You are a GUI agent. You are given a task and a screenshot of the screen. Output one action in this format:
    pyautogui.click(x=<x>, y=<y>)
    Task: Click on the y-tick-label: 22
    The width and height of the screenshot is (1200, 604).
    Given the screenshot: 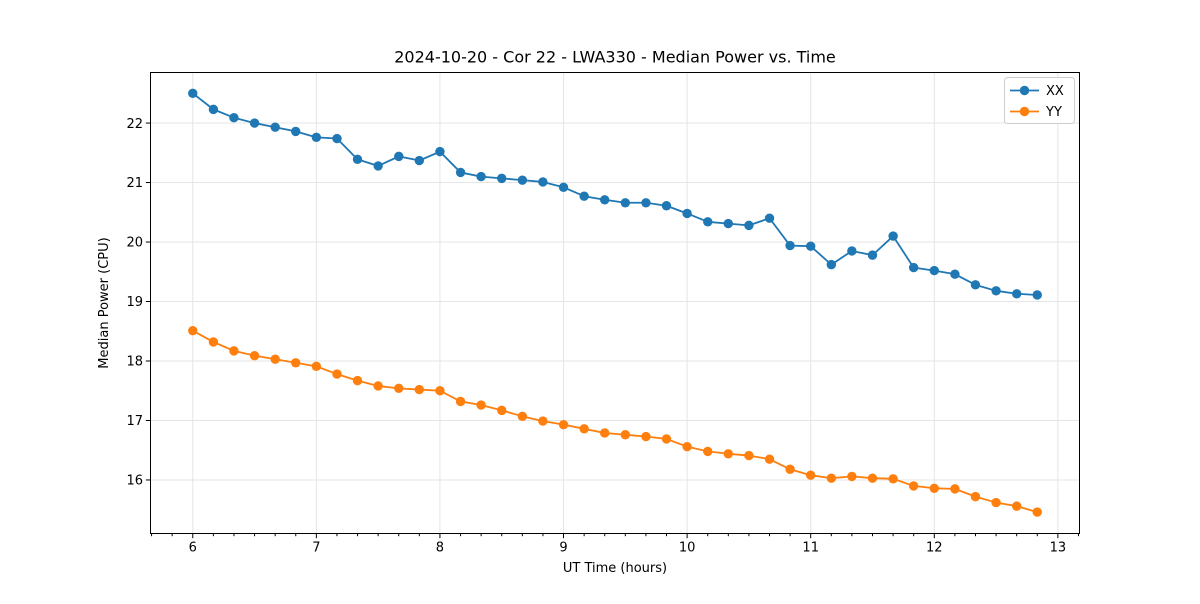 What is the action you would take?
    pyautogui.click(x=134, y=124)
    